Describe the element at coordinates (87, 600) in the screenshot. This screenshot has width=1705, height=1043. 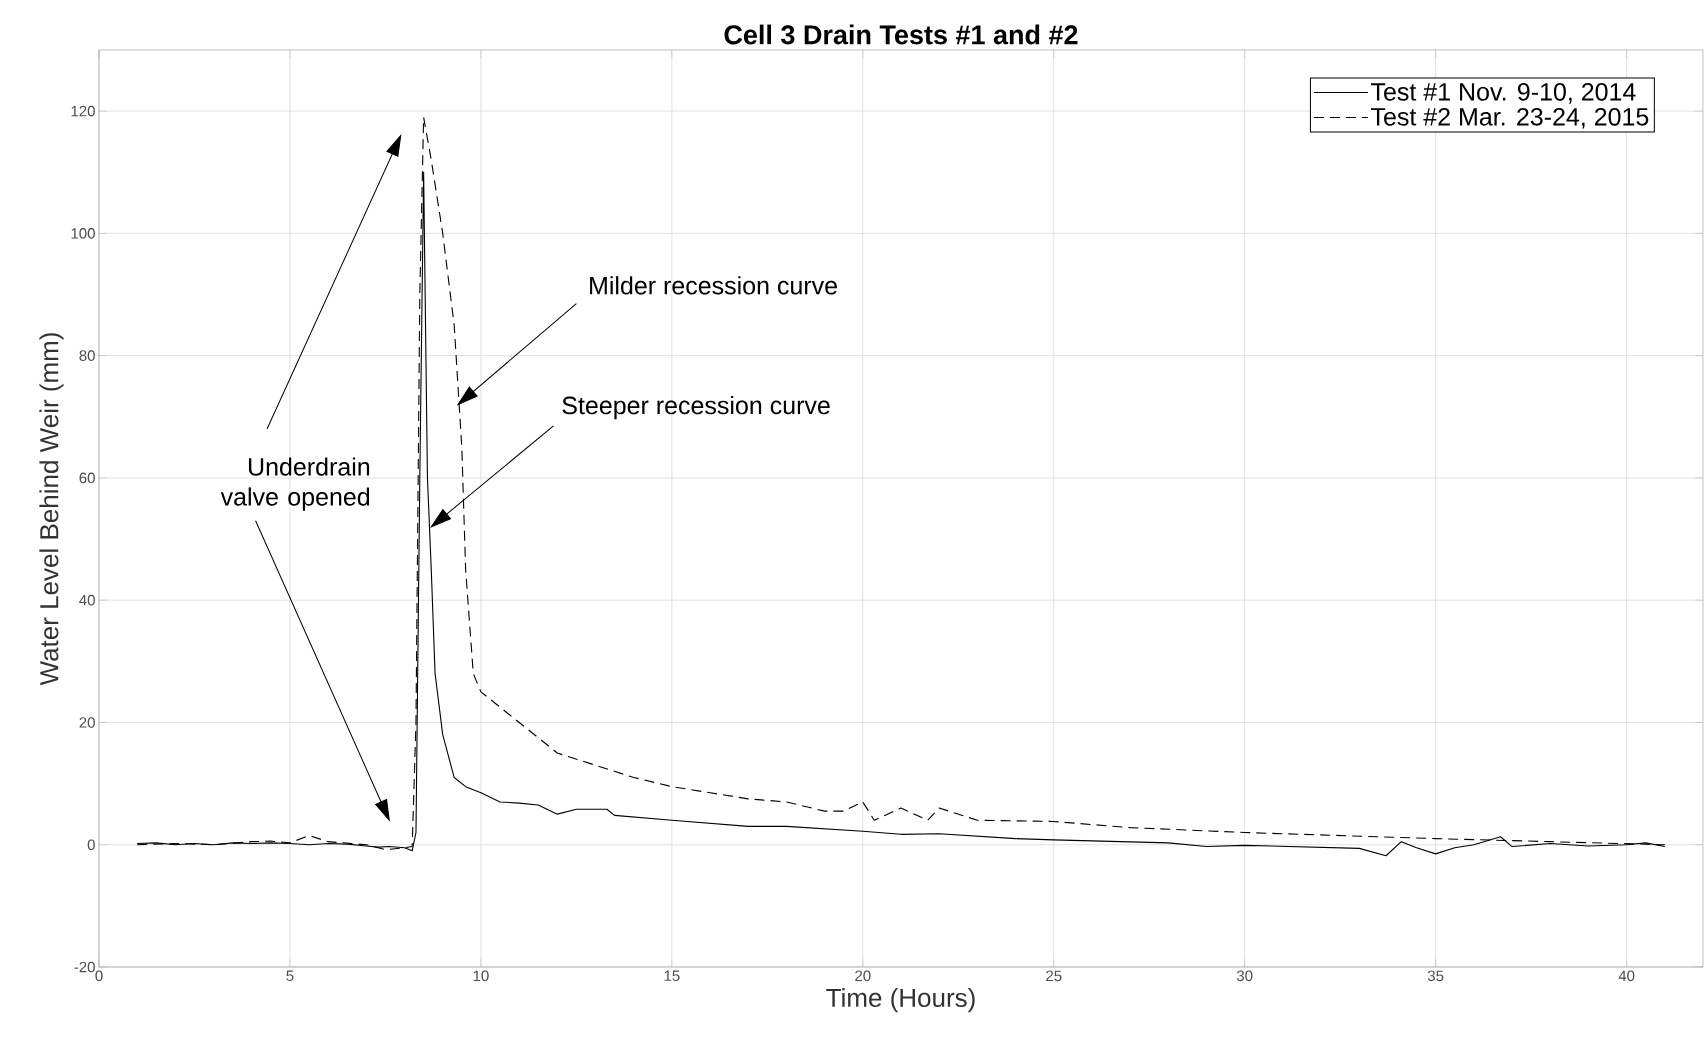
I see `y-tick-label: 40` at that location.